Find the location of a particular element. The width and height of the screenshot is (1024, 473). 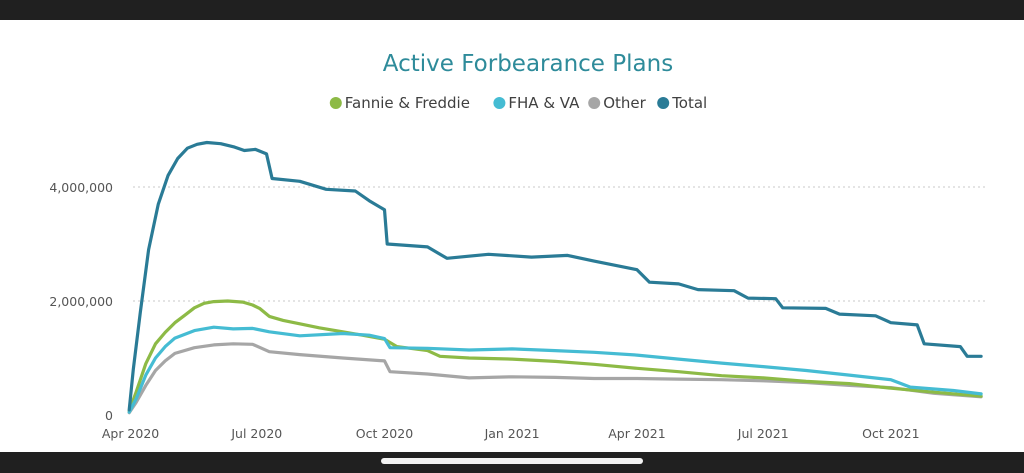

legend-label: Total is located at coordinates (689, 103).